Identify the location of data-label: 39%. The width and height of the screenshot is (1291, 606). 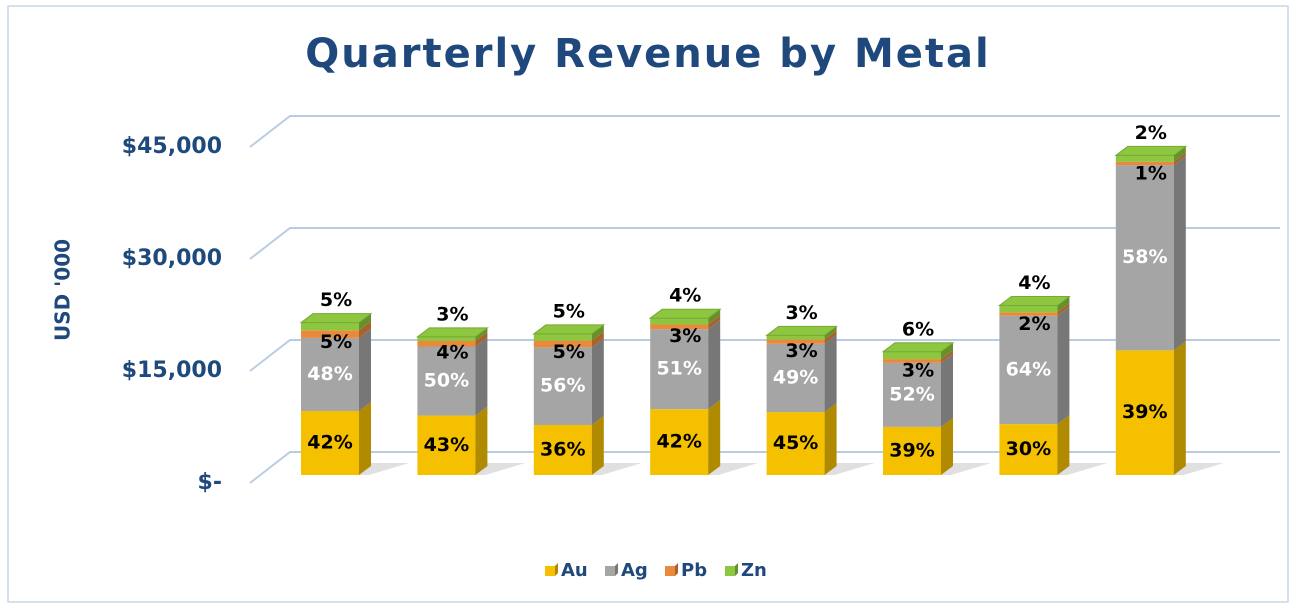
(911, 450).